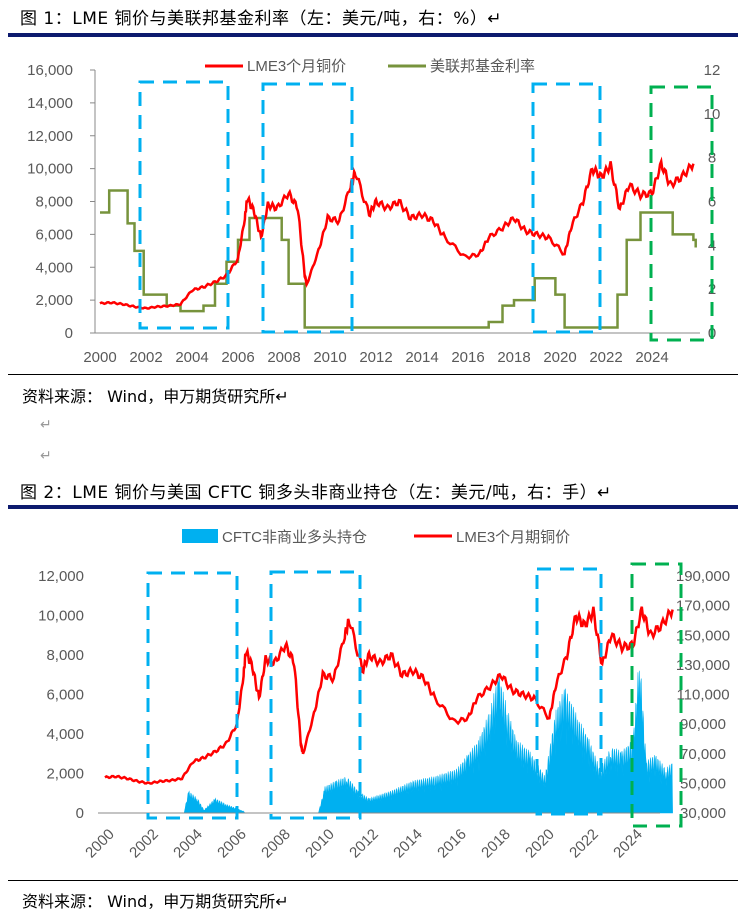 The image size is (738, 912). I want to click on y-right-tick: 150,000, so click(703, 635).